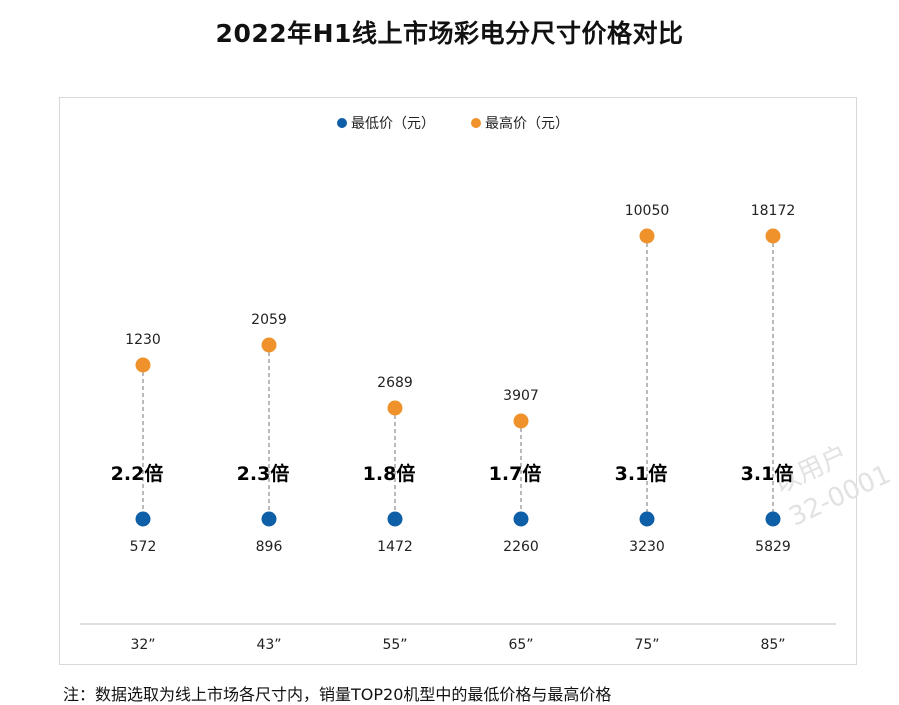  I want to click on ratio-label: 2.3倍, so click(263, 473).